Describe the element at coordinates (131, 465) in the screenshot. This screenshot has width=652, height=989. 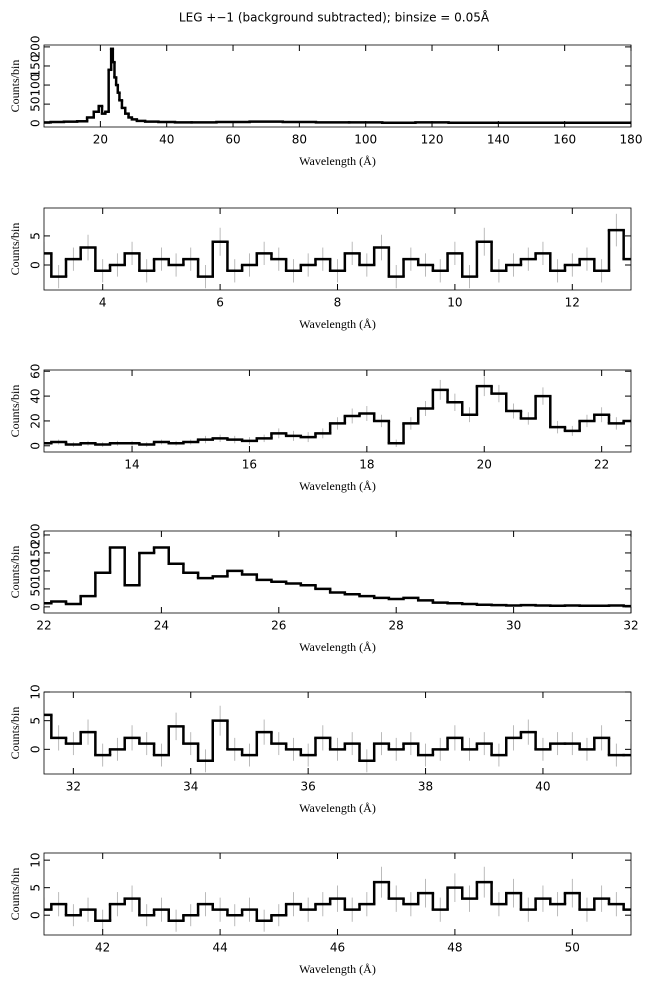
I see `x-tick-label: 14` at that location.